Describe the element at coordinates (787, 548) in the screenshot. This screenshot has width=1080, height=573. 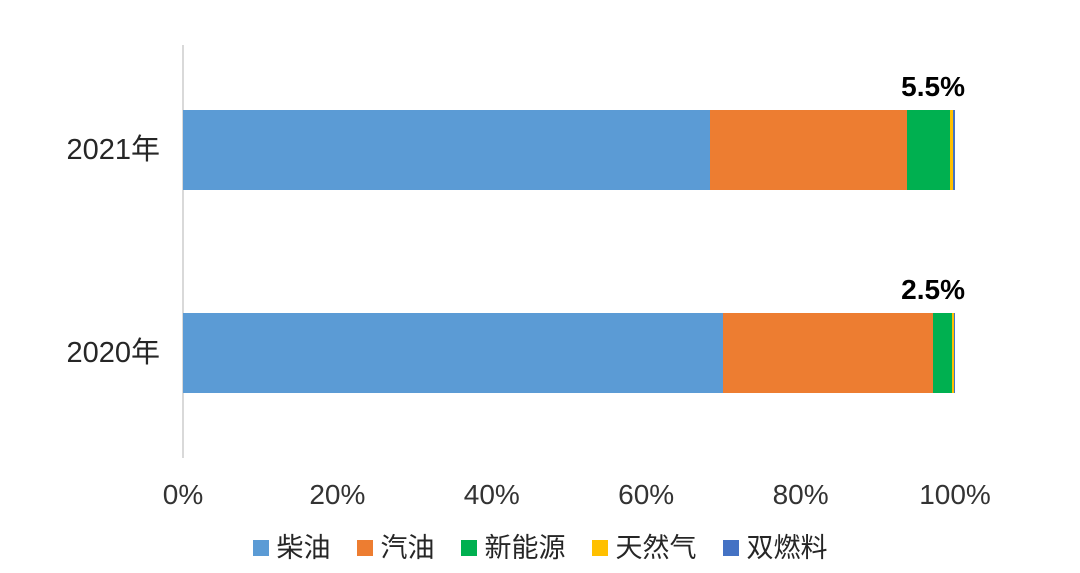
I see `legend-label-dual-fuel: 双燃料` at that location.